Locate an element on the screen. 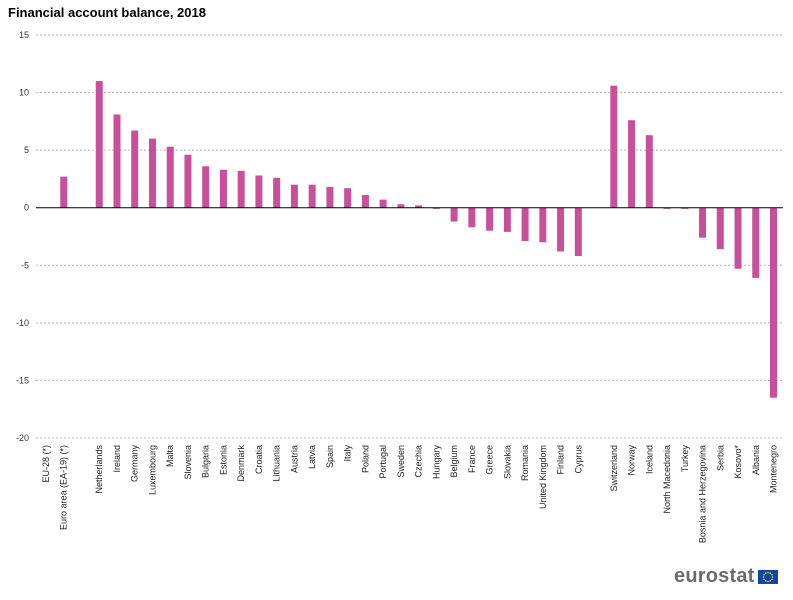 The width and height of the screenshot is (793, 600). chart-title: Financial account balance, 2018 is located at coordinates (107, 12).